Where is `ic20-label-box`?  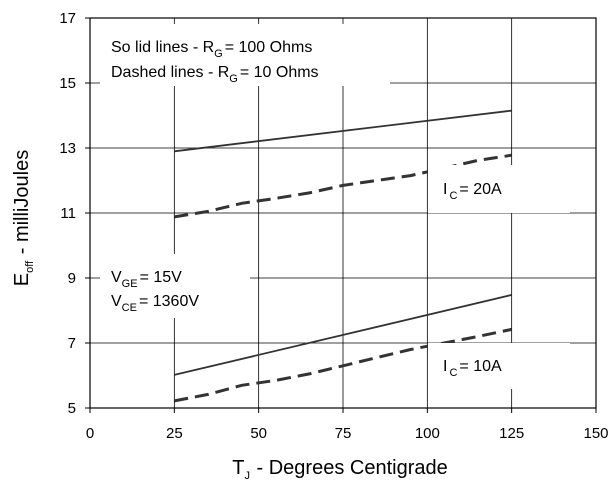 ic20-label-box is located at coordinates (499, 189).